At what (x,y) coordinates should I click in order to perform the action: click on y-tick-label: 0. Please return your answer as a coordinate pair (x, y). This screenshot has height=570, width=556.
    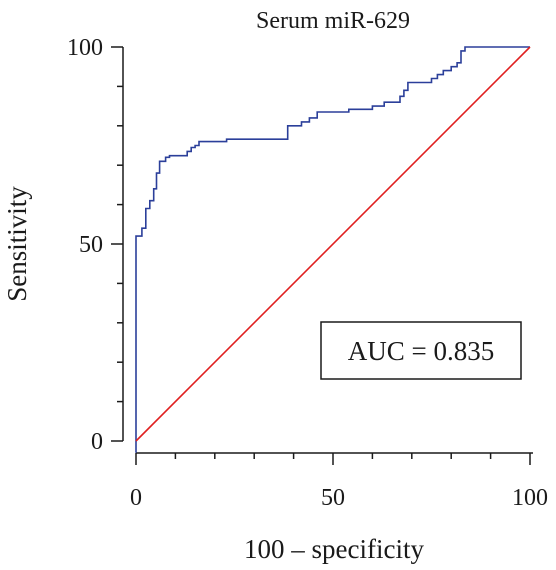
    Looking at the image, I should click on (97, 442).